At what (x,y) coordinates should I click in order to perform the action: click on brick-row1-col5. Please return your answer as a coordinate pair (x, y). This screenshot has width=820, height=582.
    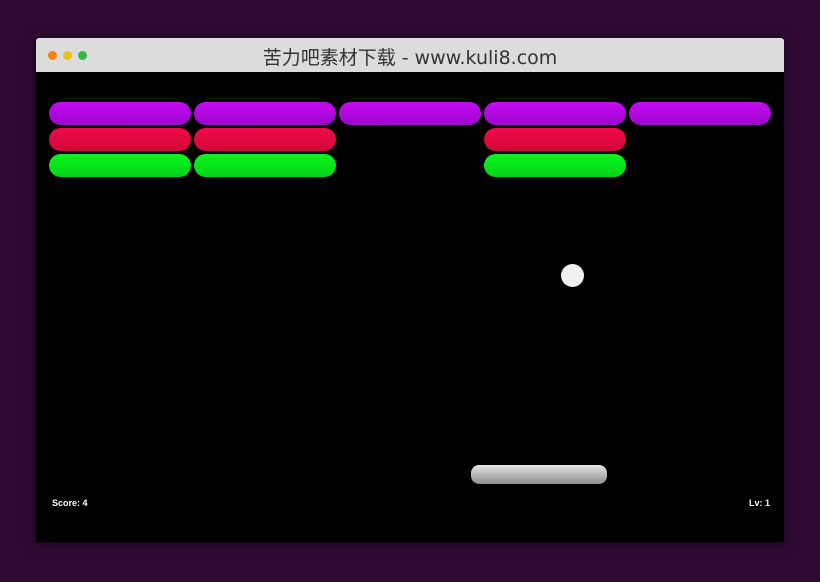
    Looking at the image, I should click on (700, 113).